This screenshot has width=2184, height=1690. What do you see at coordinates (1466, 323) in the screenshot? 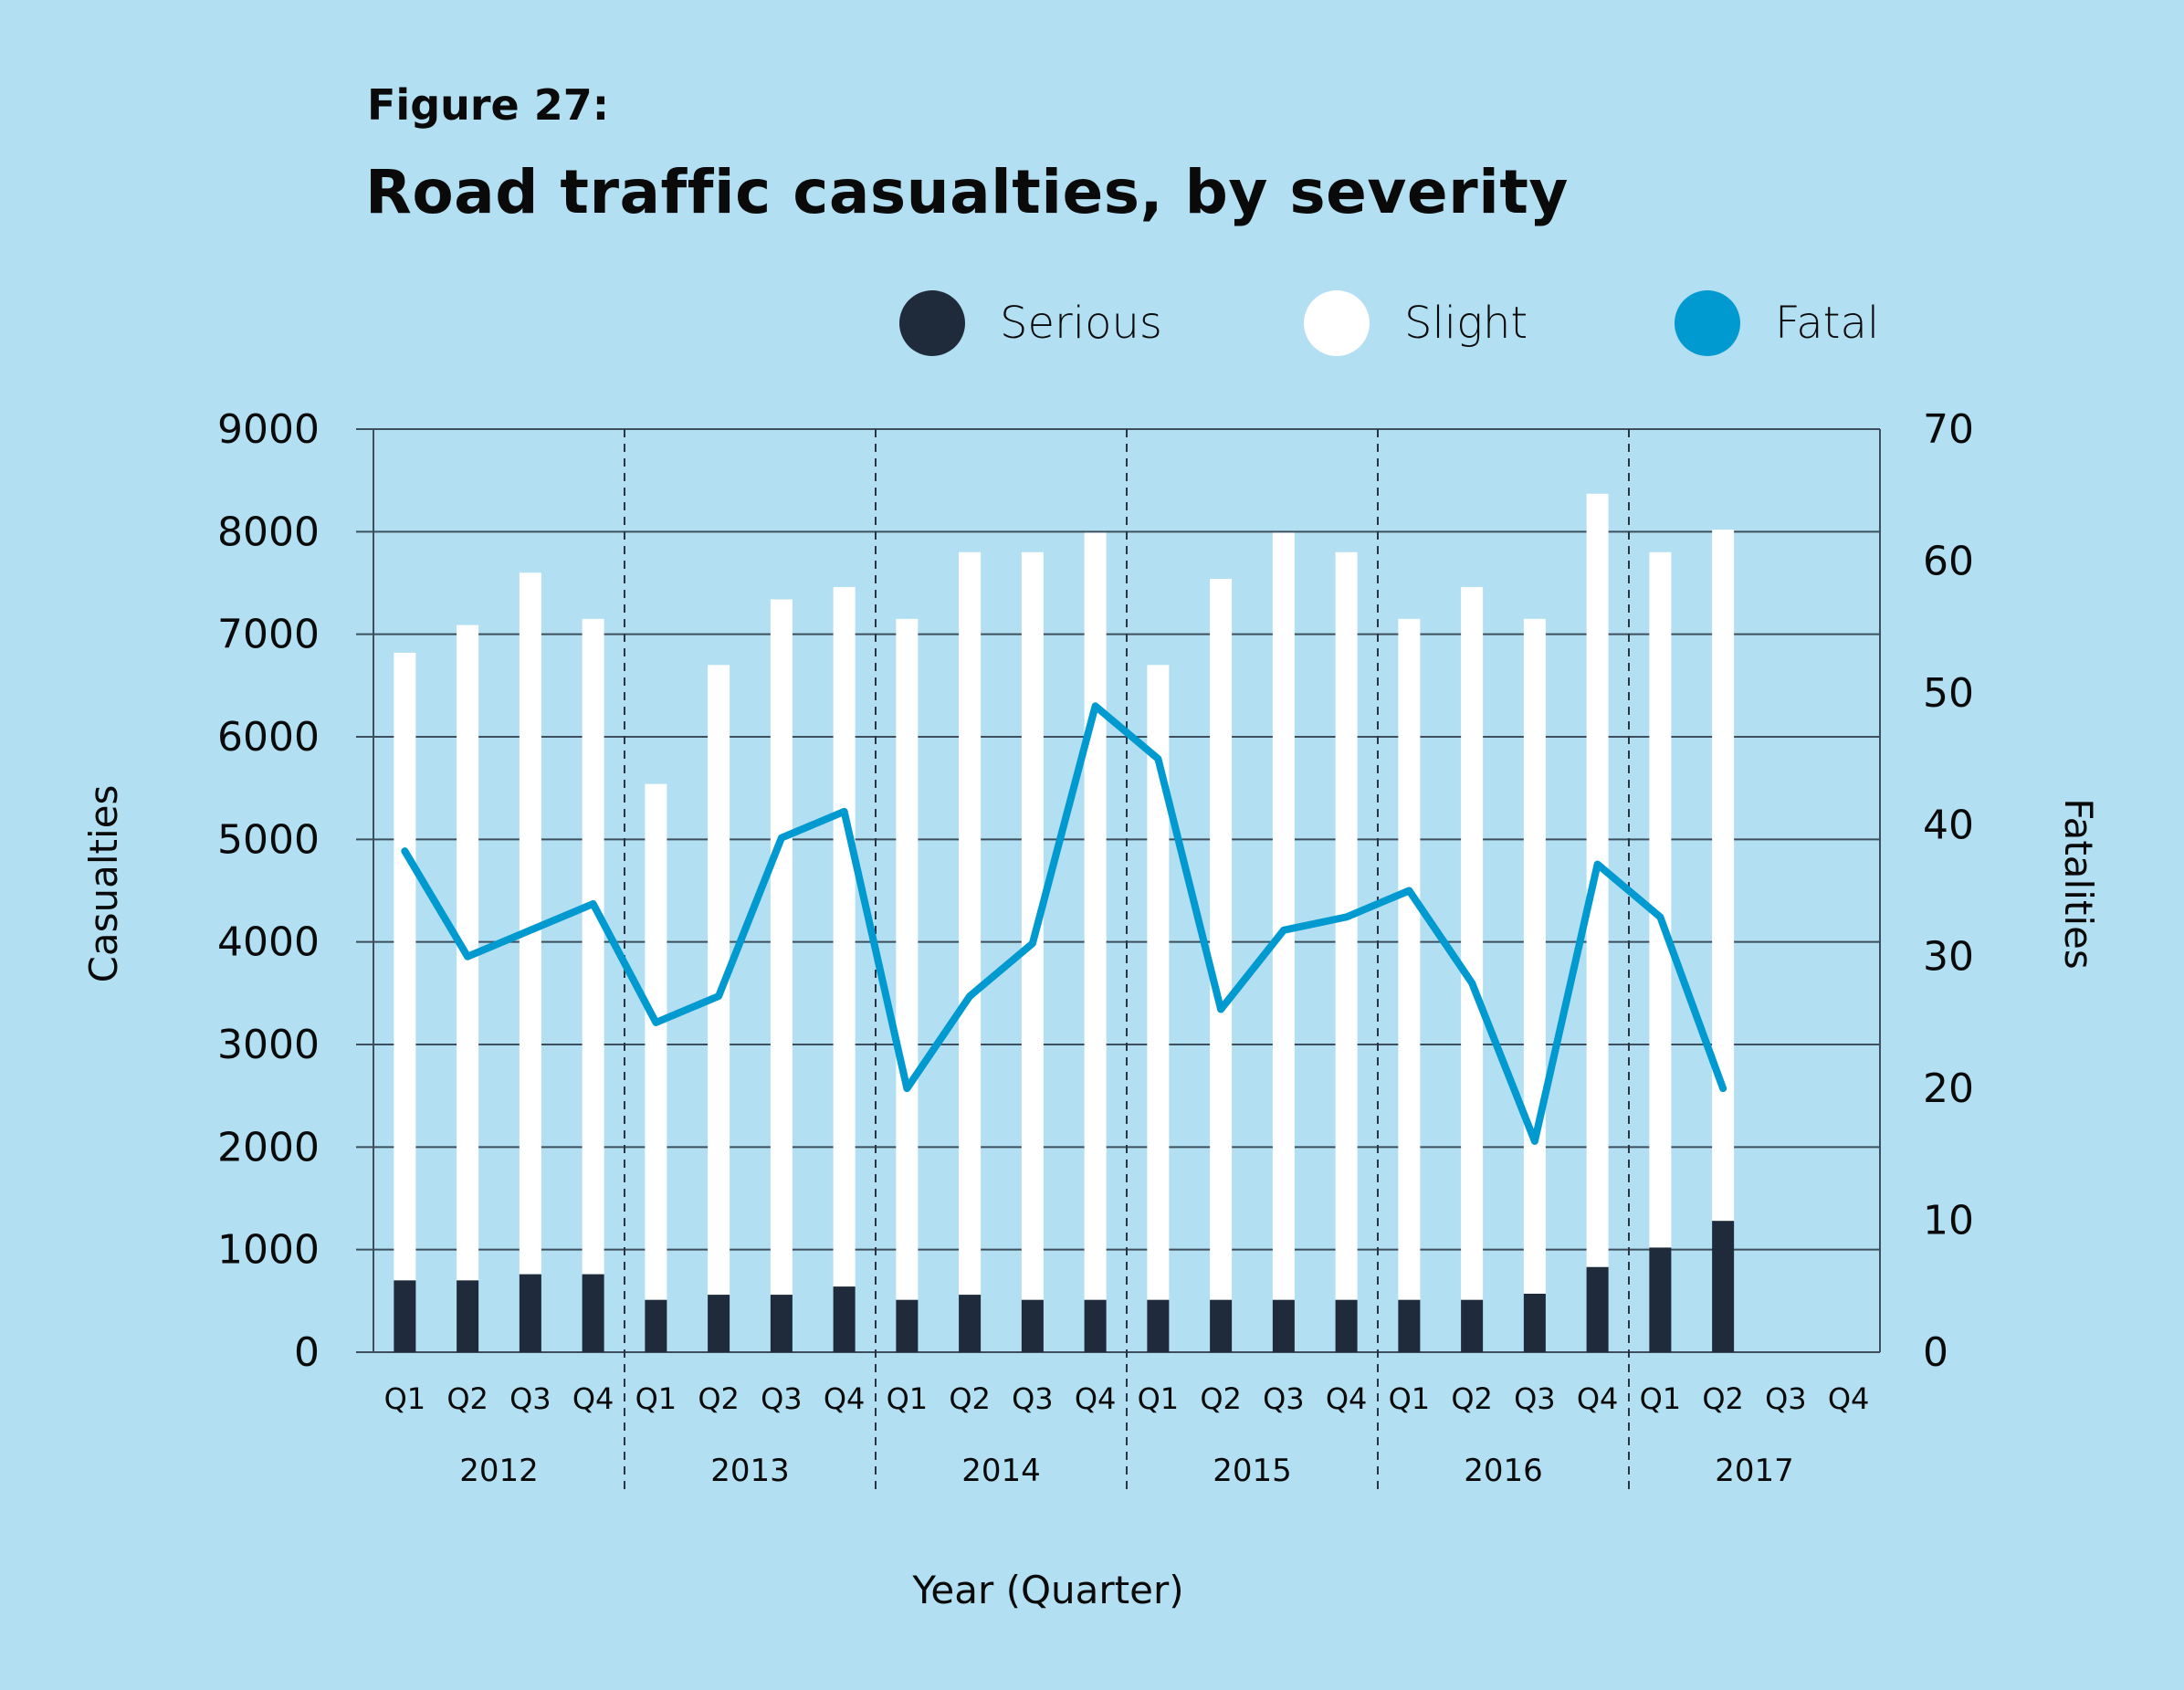
I see `legend-label-slight: Slight` at bounding box center [1466, 323].